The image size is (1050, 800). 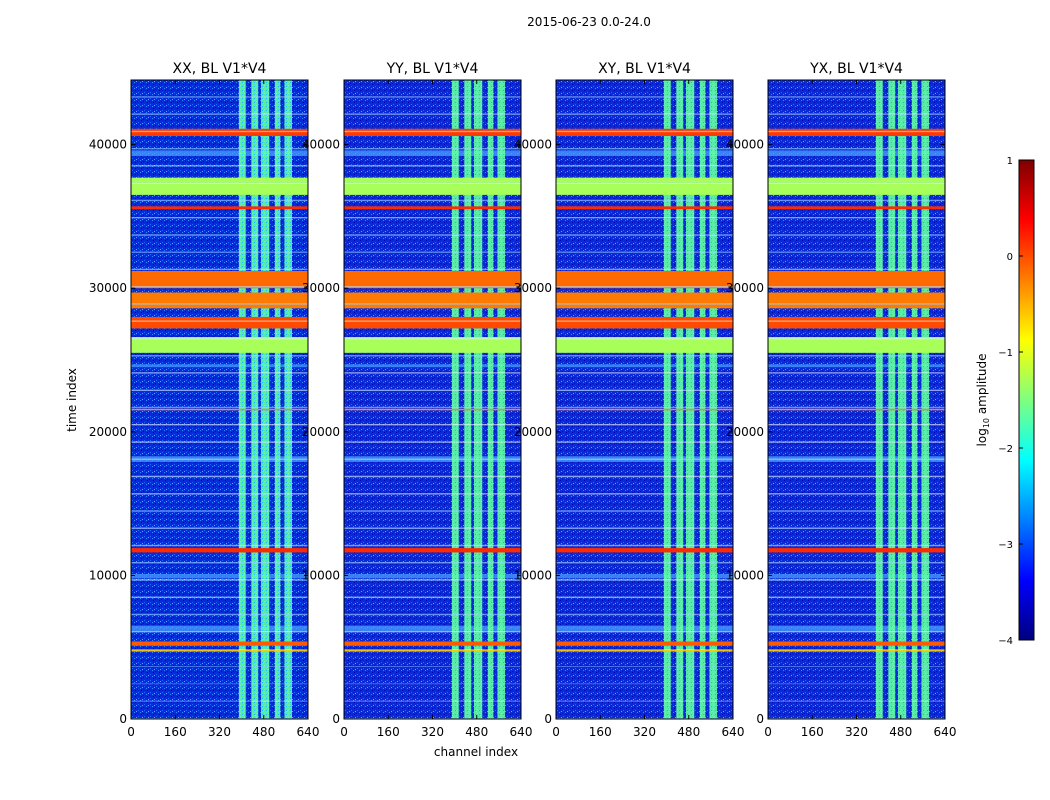 What do you see at coordinates (1010, 161) in the screenshot?
I see `colorbar-tick-label: 1` at bounding box center [1010, 161].